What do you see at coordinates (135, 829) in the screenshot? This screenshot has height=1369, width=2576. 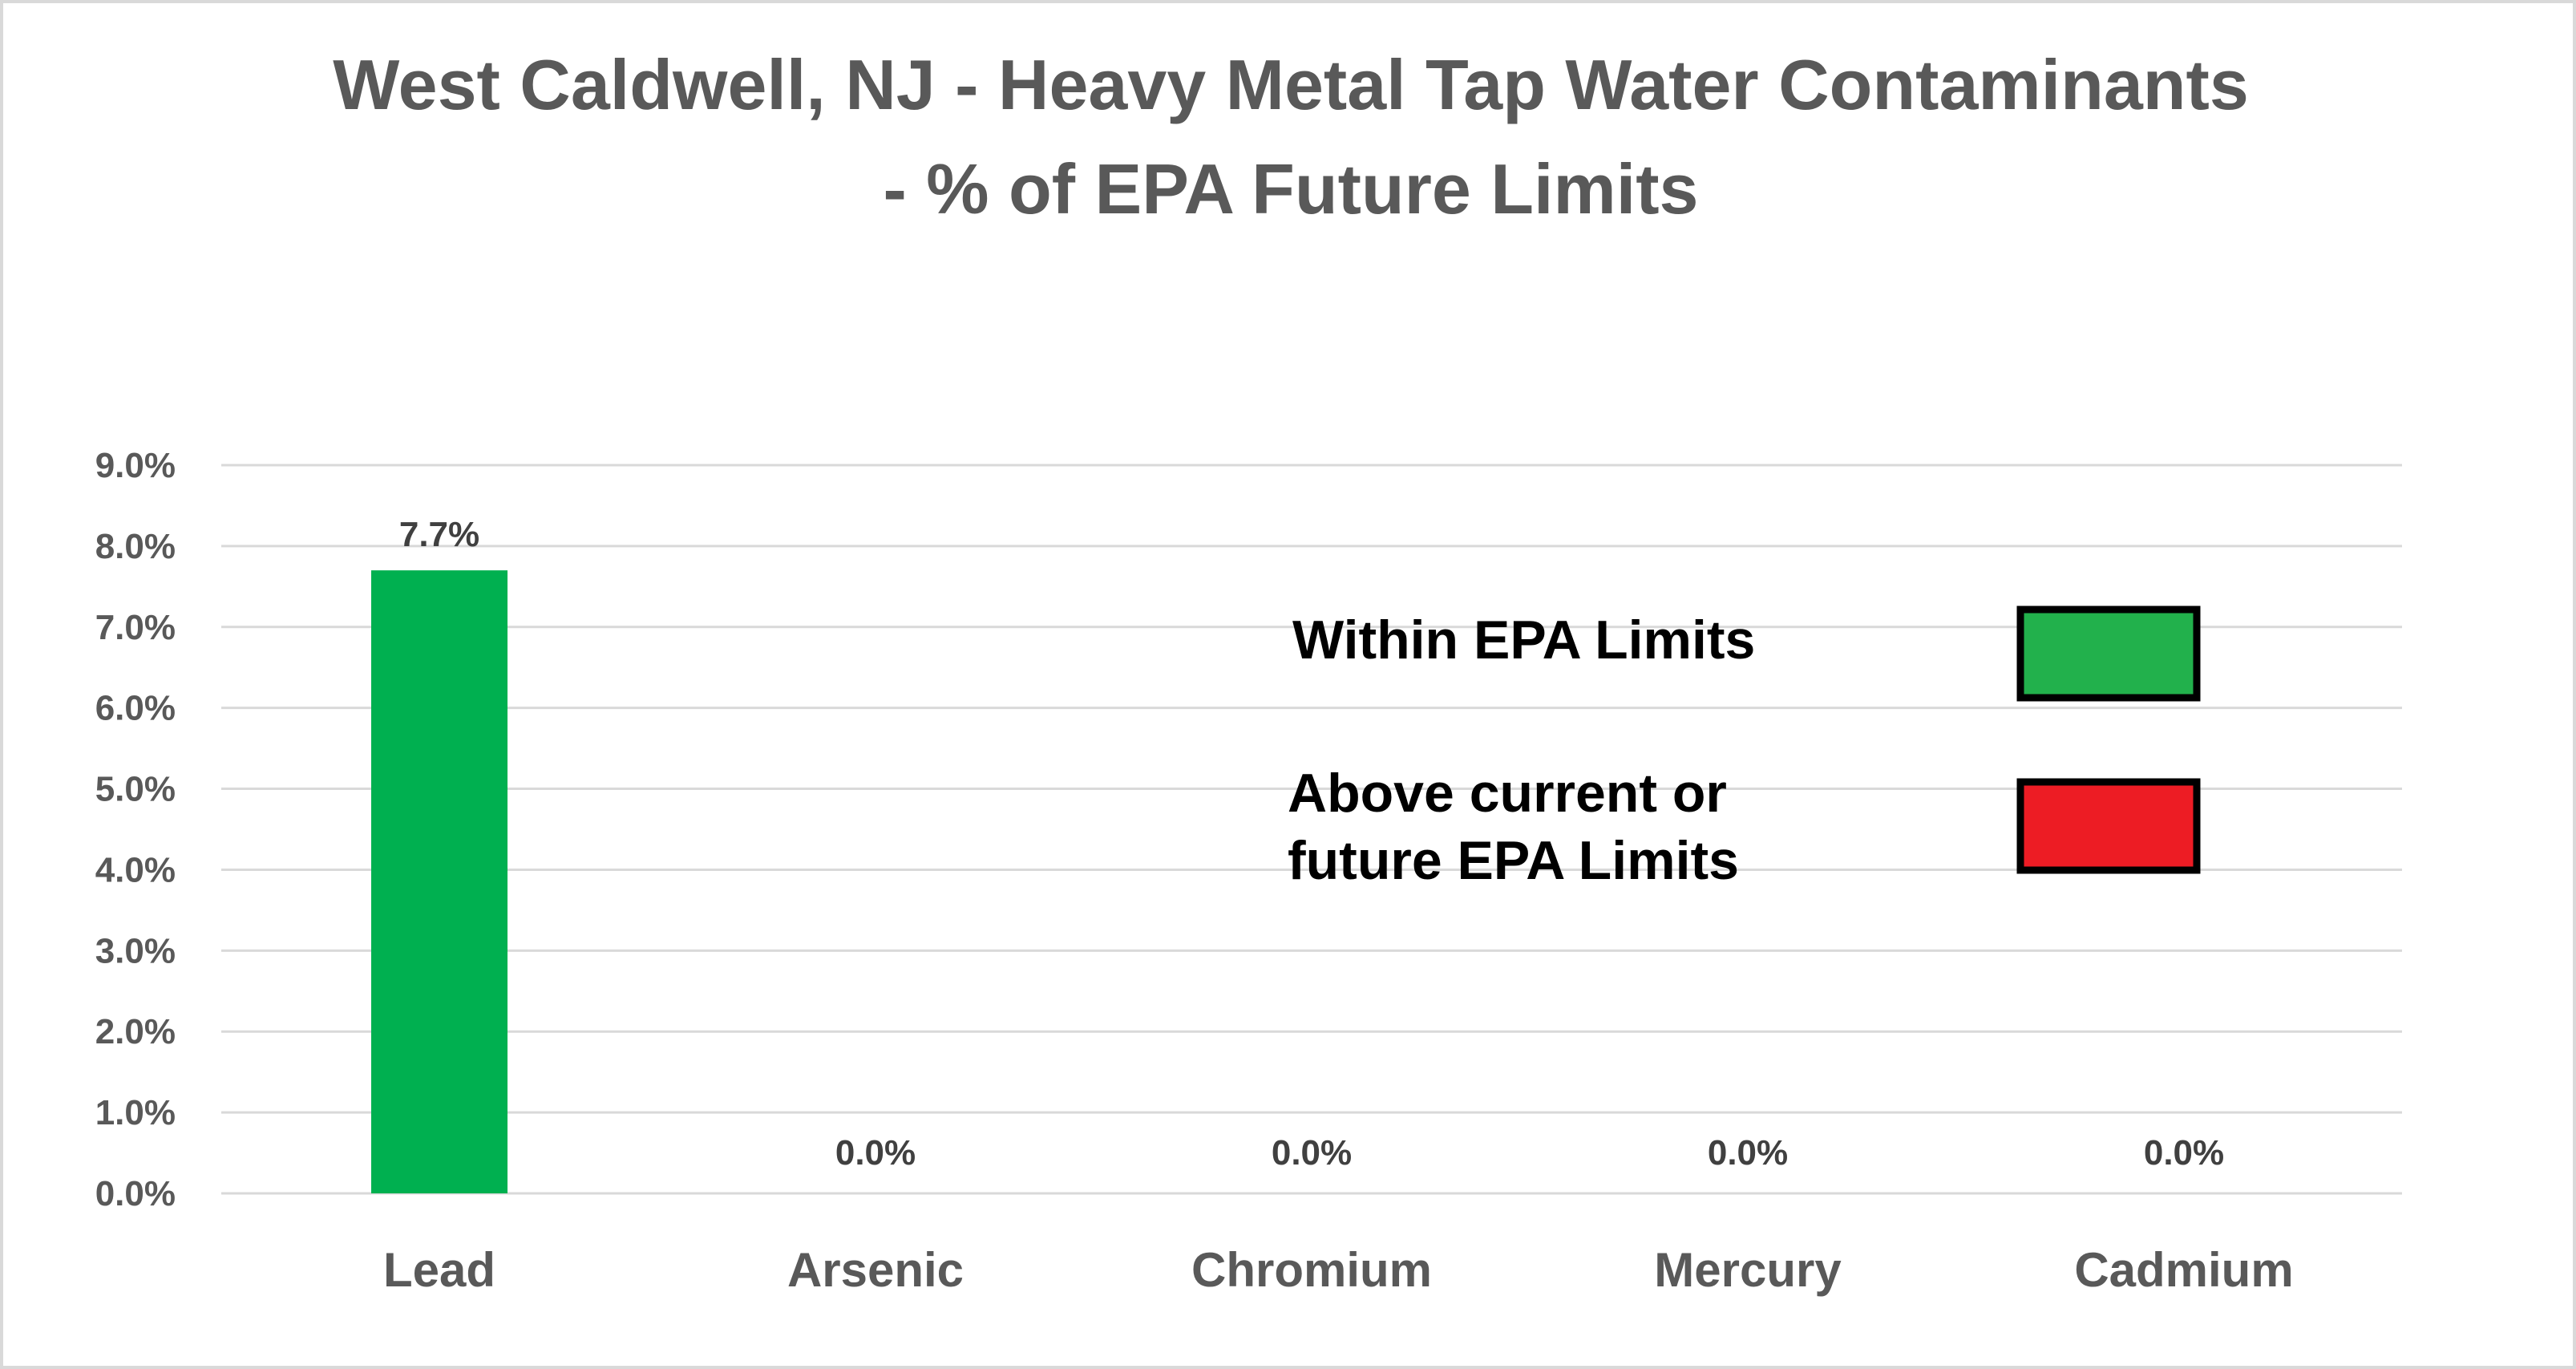 I see `y-axis-ticks: 0.0% 1.0% 2.0% 3.0% 4.0% 5.0% 6.0% 7.0% 8.0% 9.0%` at bounding box center [135, 829].